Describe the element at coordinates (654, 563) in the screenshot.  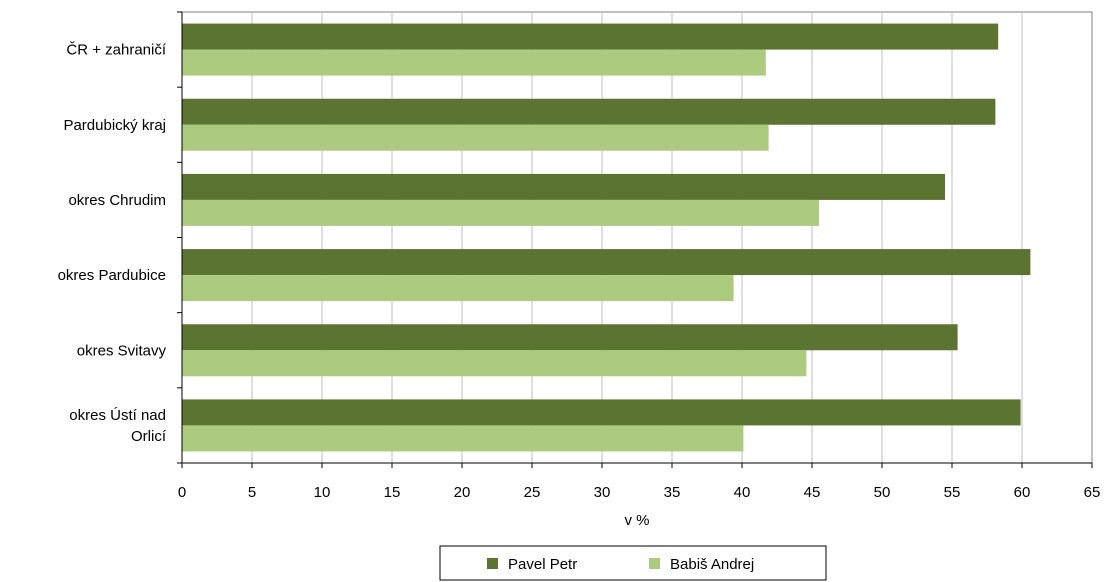
I see `legend-swatch-babis-andrej` at that location.